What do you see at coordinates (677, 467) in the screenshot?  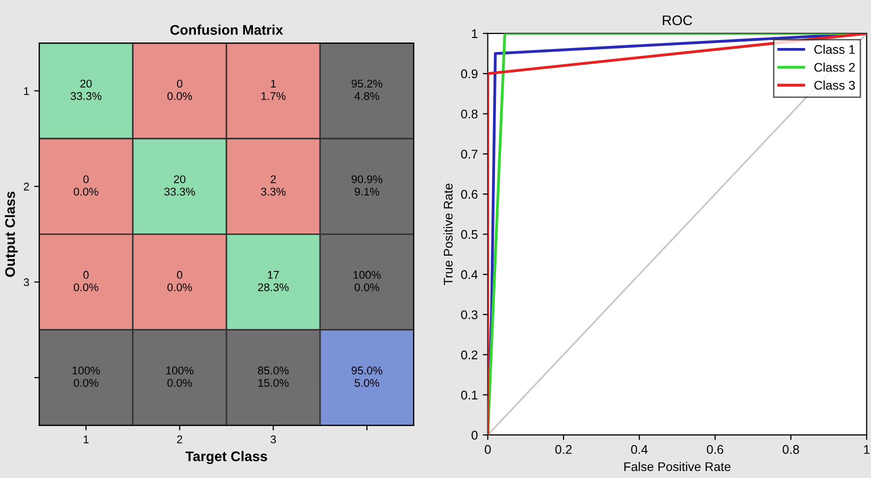 I see `x-axis-title: False Positive Rate` at bounding box center [677, 467].